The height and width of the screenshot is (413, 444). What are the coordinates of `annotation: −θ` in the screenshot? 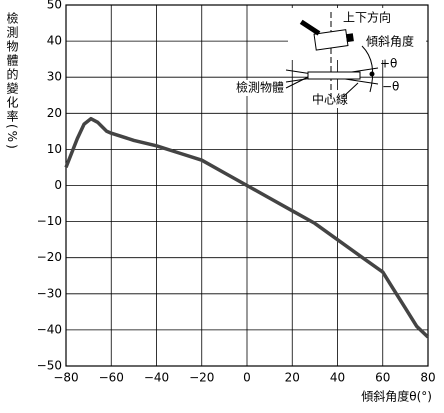 It's located at (390, 87).